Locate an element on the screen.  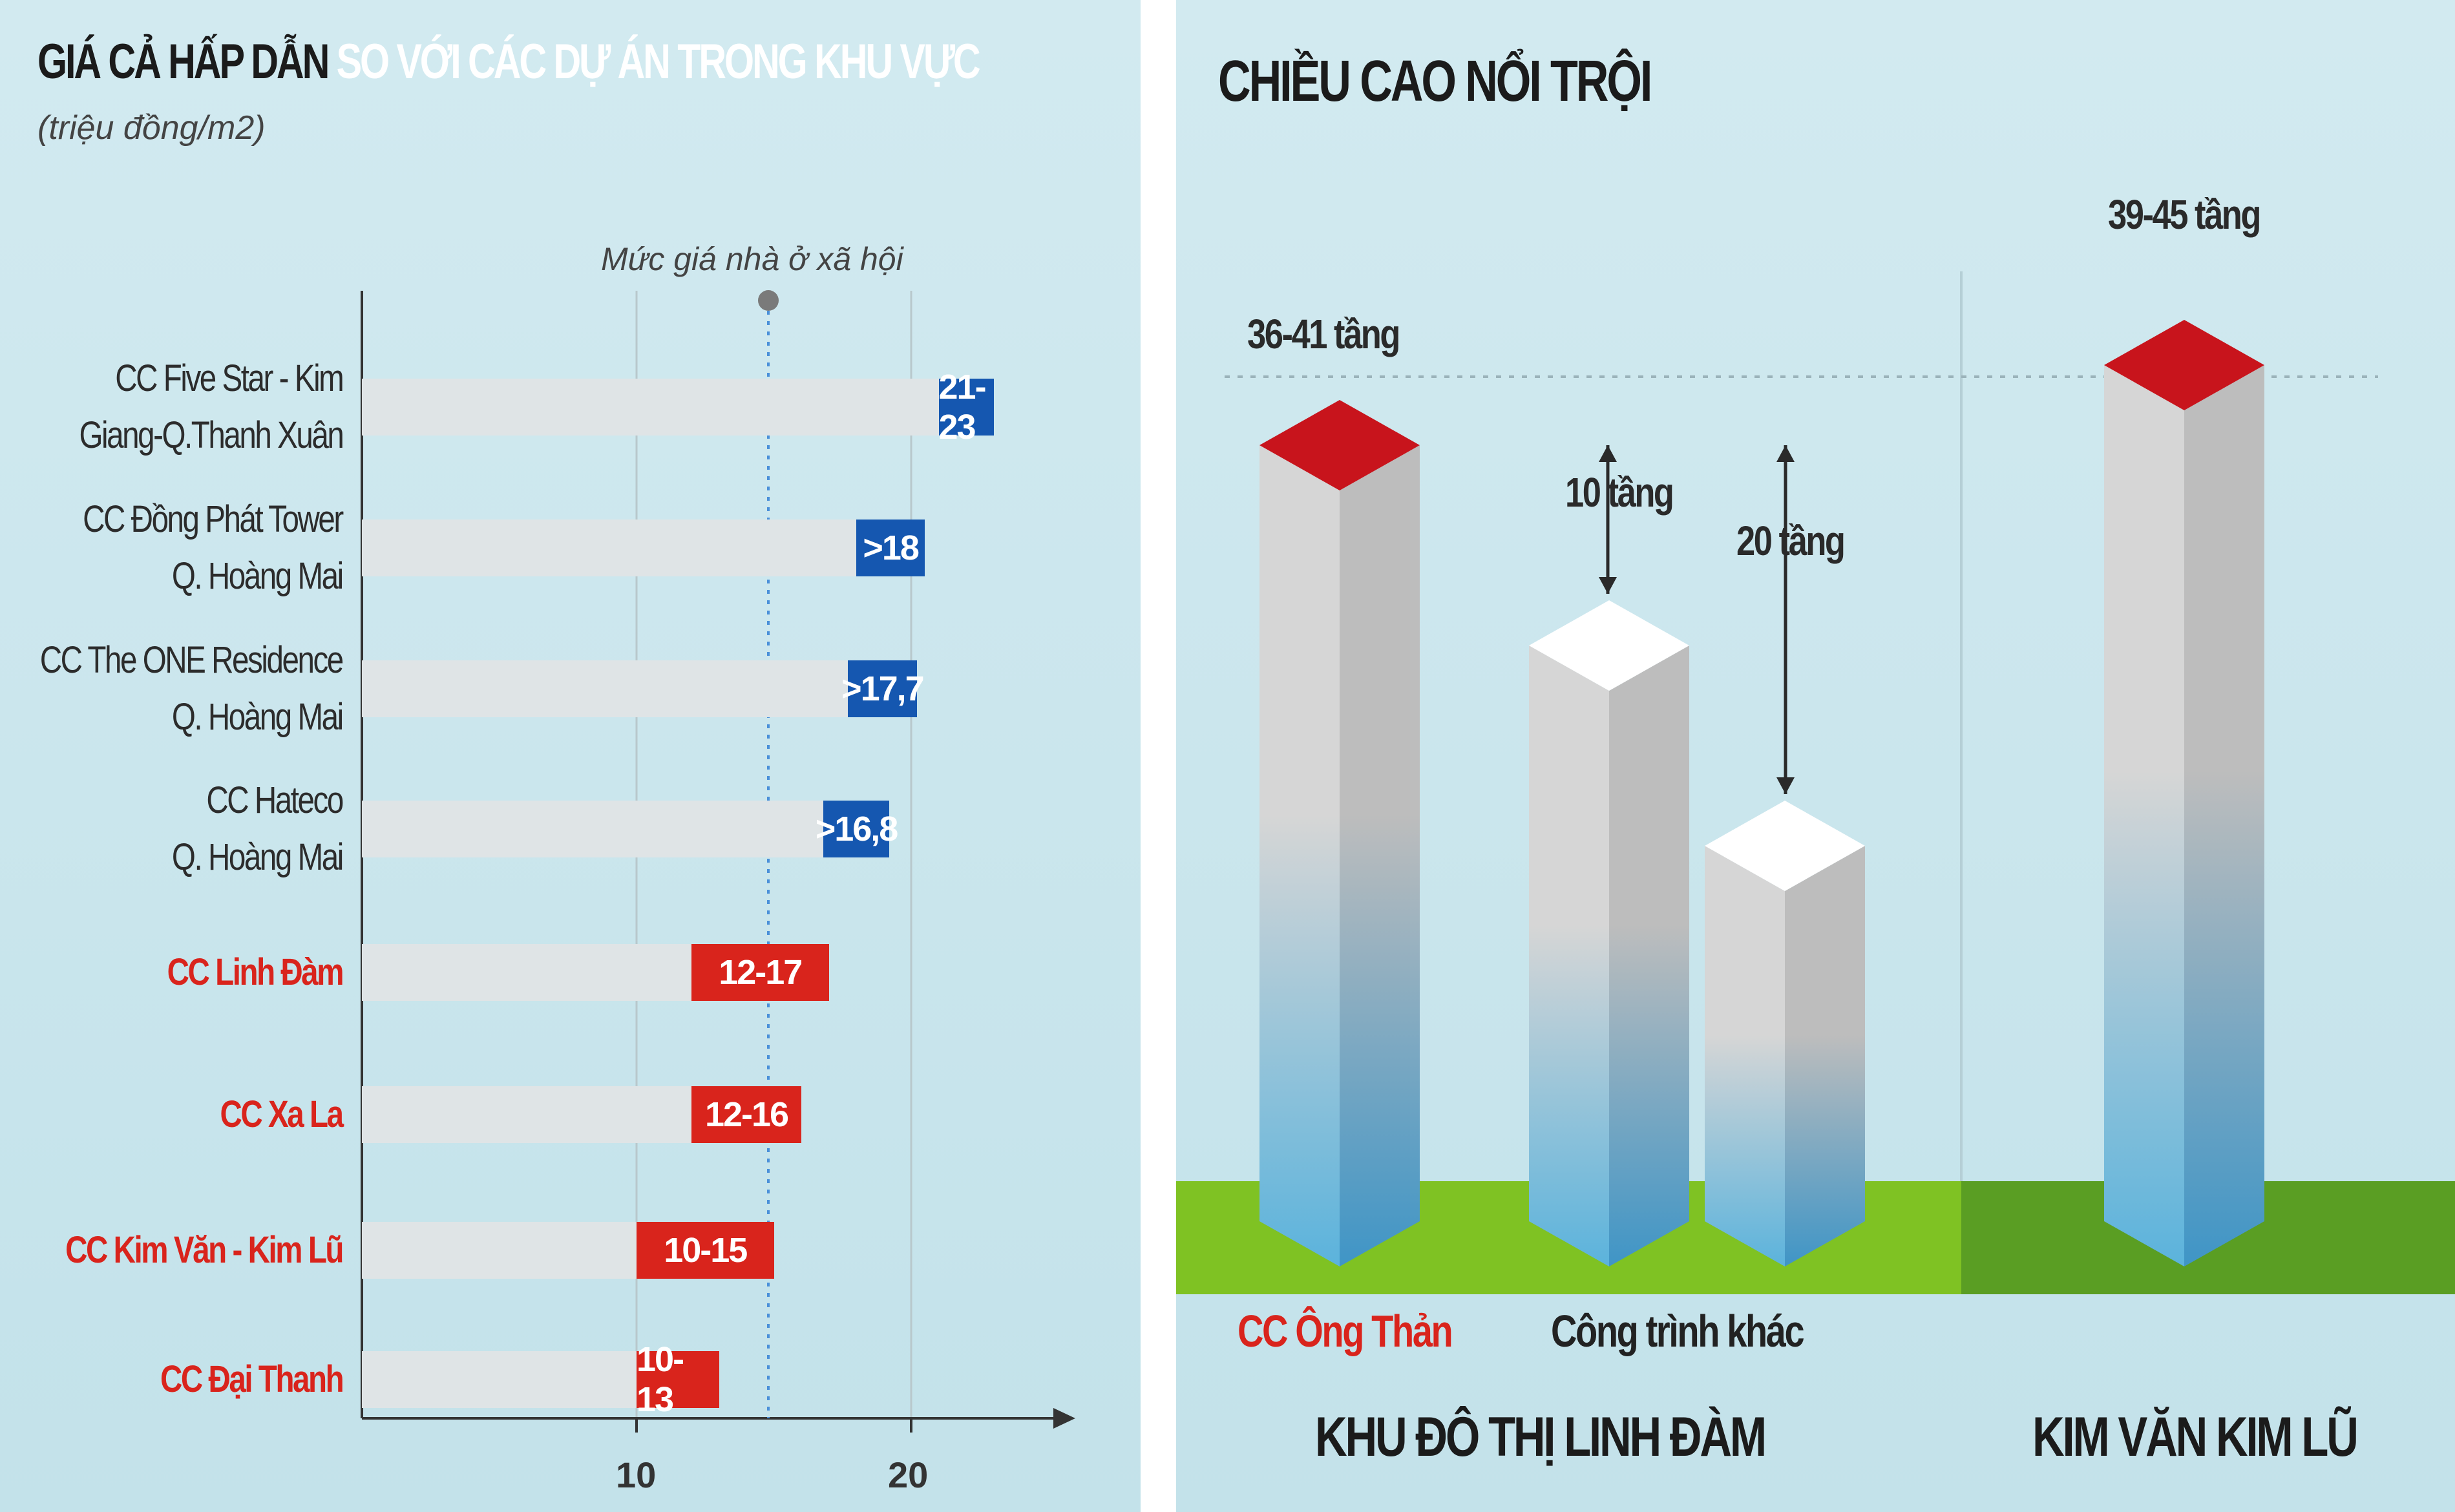
bar-value-6: 10-15 is located at coordinates (705, 1250).